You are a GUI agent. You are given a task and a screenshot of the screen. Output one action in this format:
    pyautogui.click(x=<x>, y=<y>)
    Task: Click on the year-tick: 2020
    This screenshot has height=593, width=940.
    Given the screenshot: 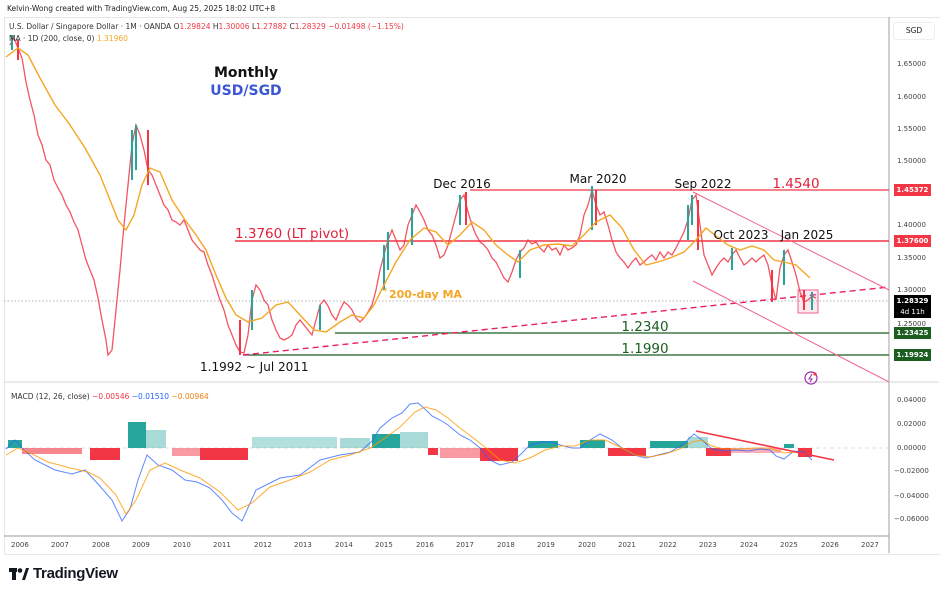 What is the action you would take?
    pyautogui.click(x=587, y=545)
    